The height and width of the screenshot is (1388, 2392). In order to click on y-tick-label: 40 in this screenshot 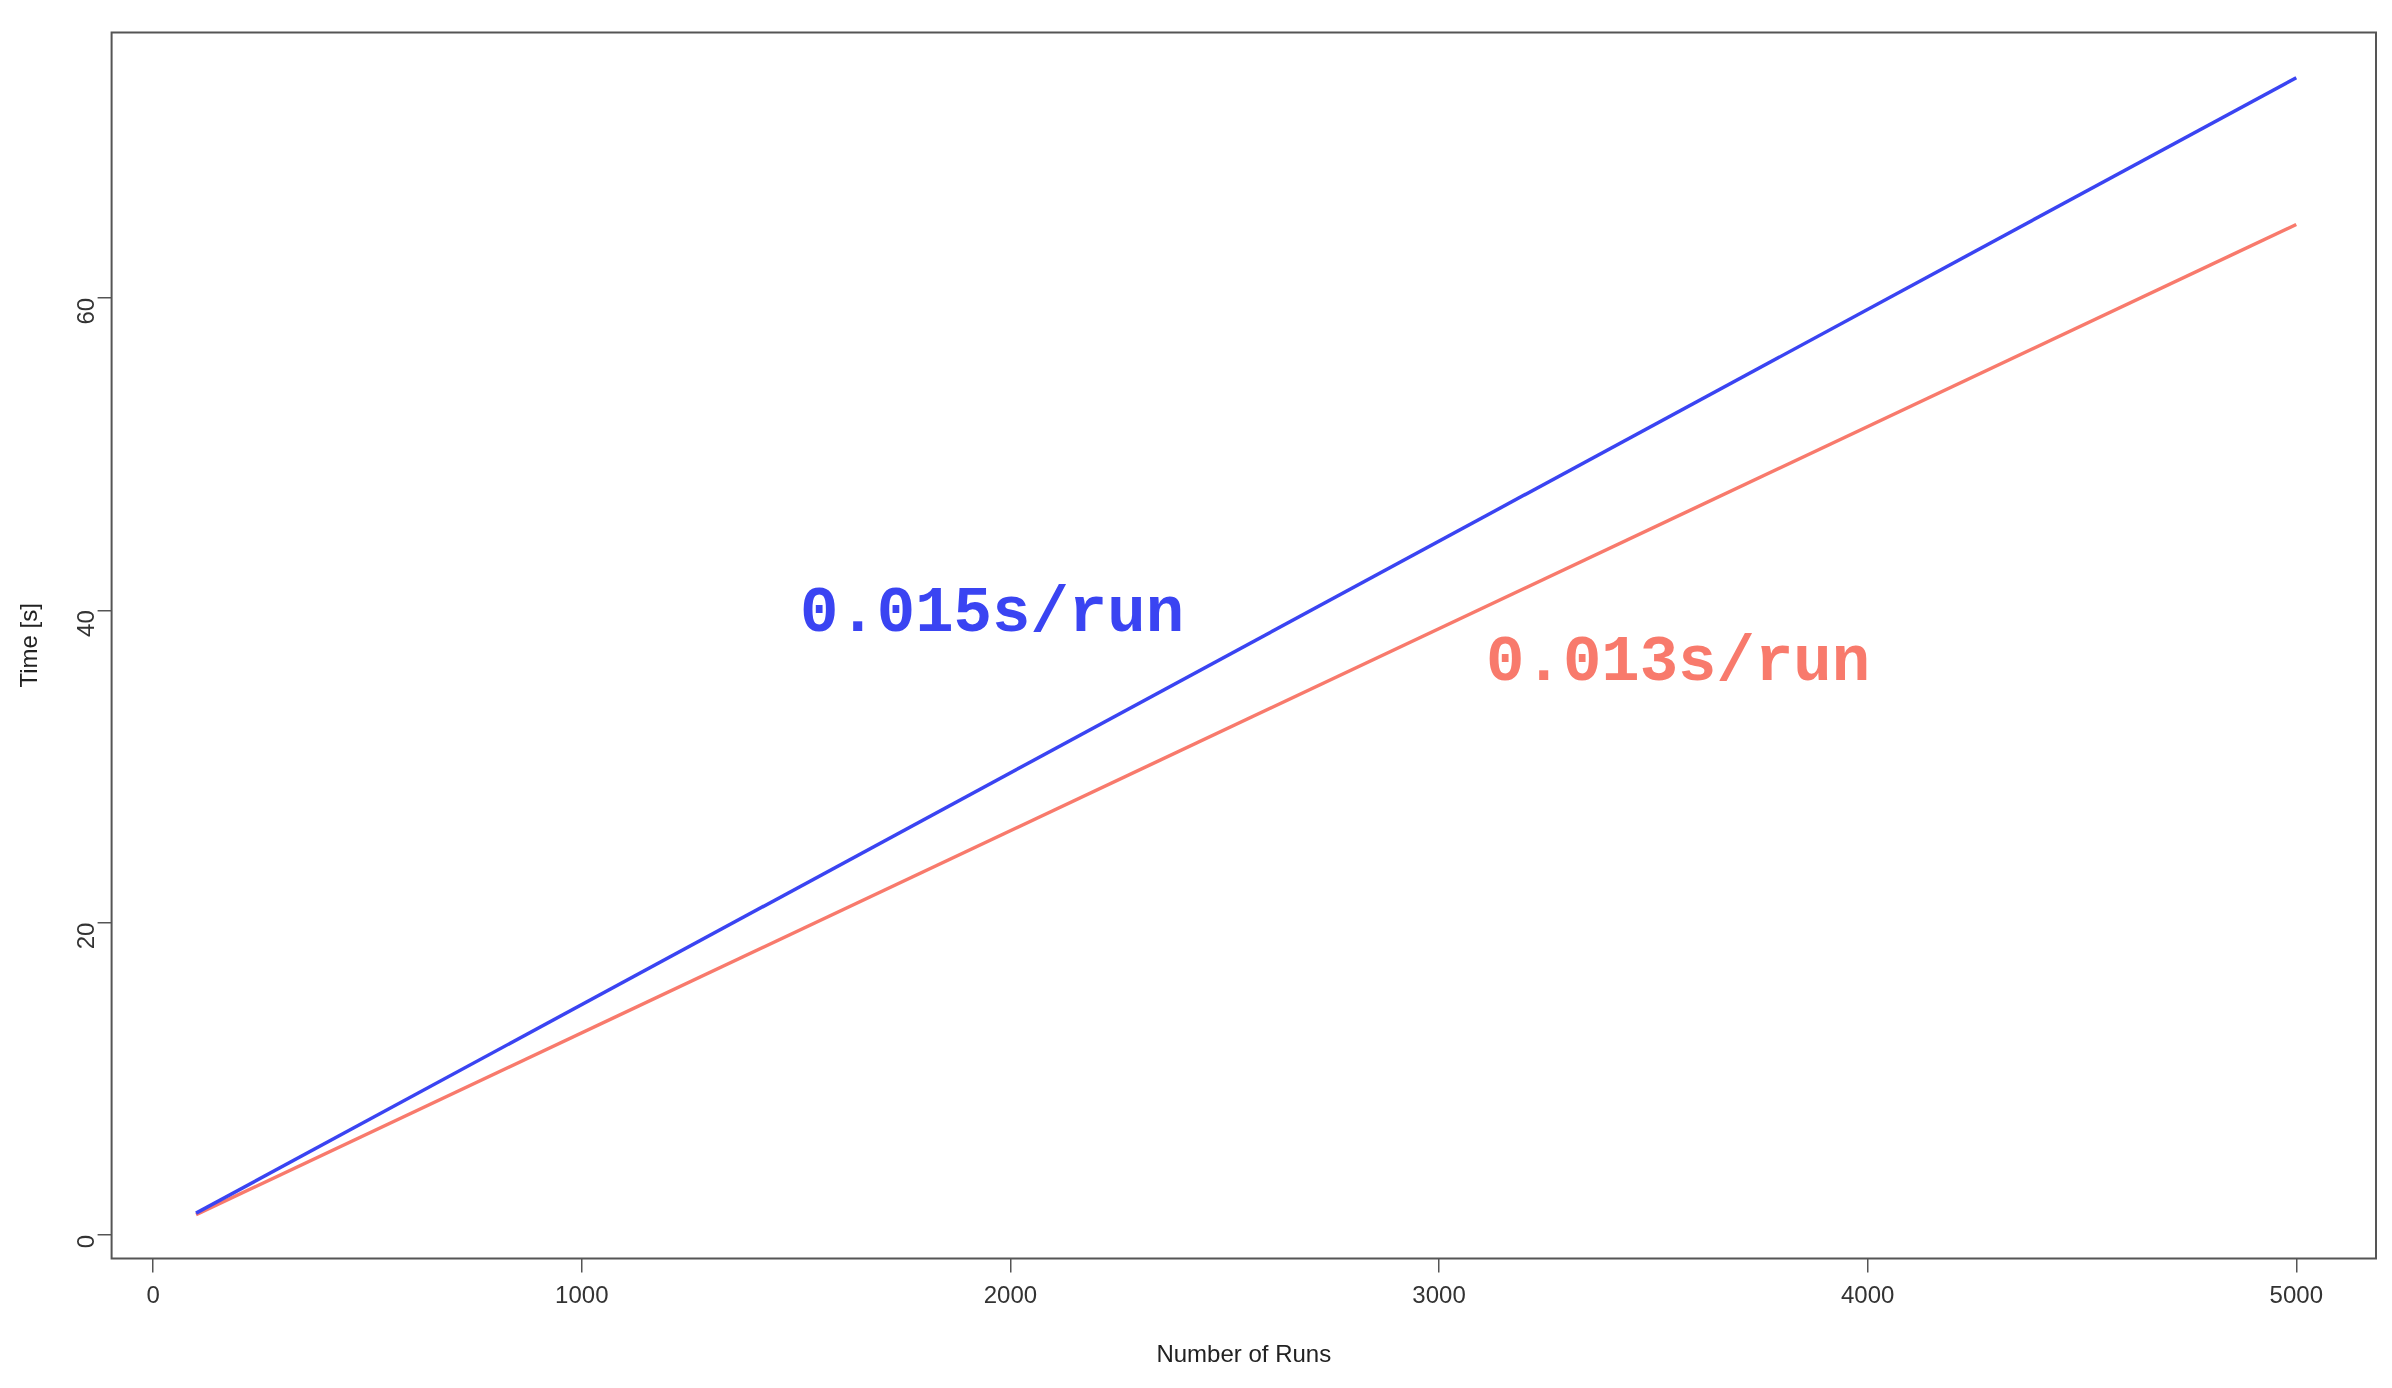, I will do `click(86, 623)`.